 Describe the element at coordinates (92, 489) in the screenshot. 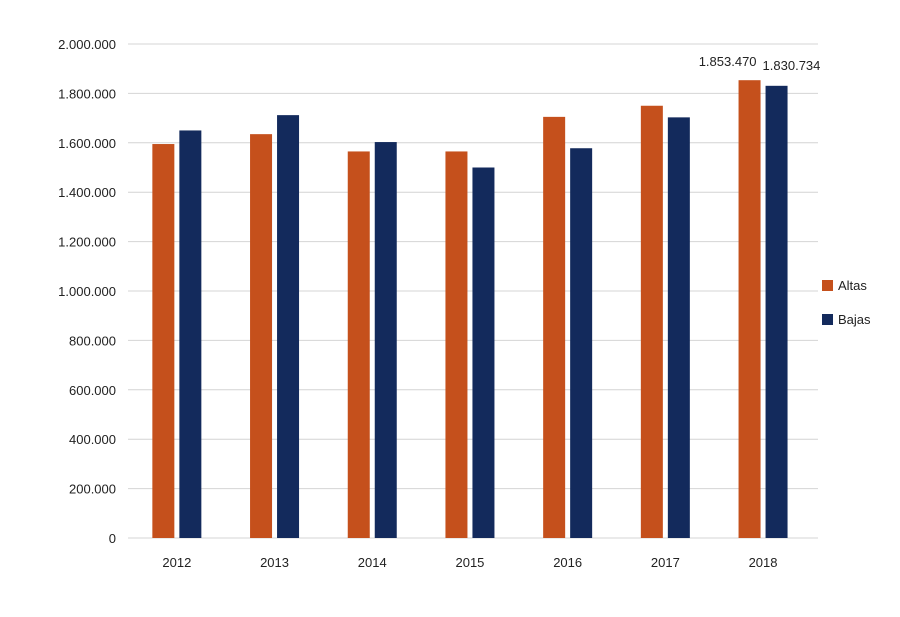

I see `y-tick-label: 200.000` at that location.